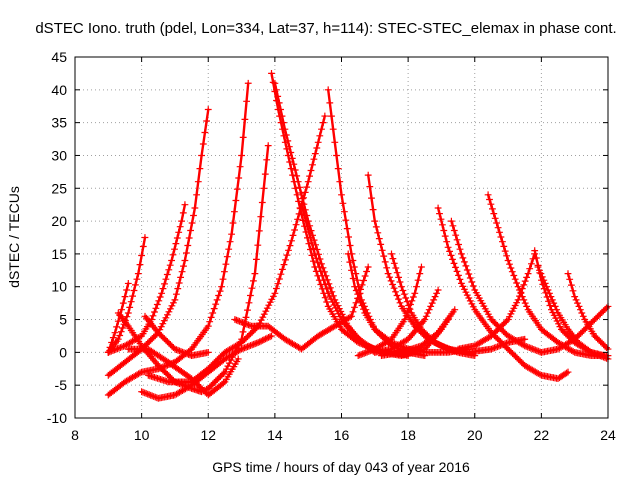 The height and width of the screenshot is (480, 640). Describe the element at coordinates (61, 385) in the screenshot. I see `y-tick-label: -5` at that location.